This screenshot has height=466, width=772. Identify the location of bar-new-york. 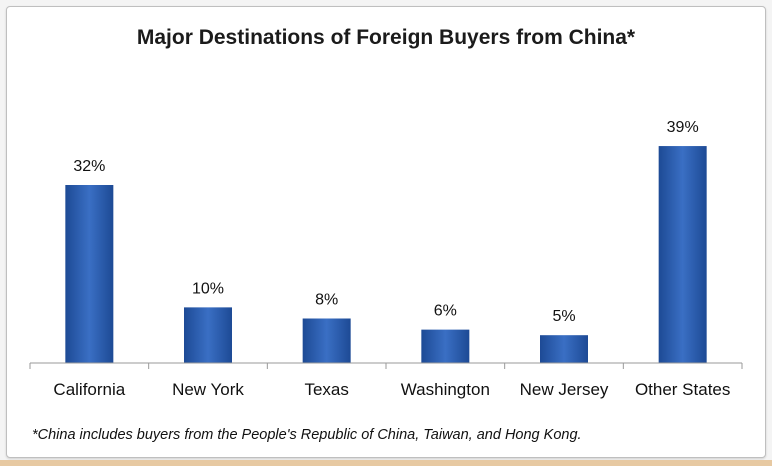
(208, 335).